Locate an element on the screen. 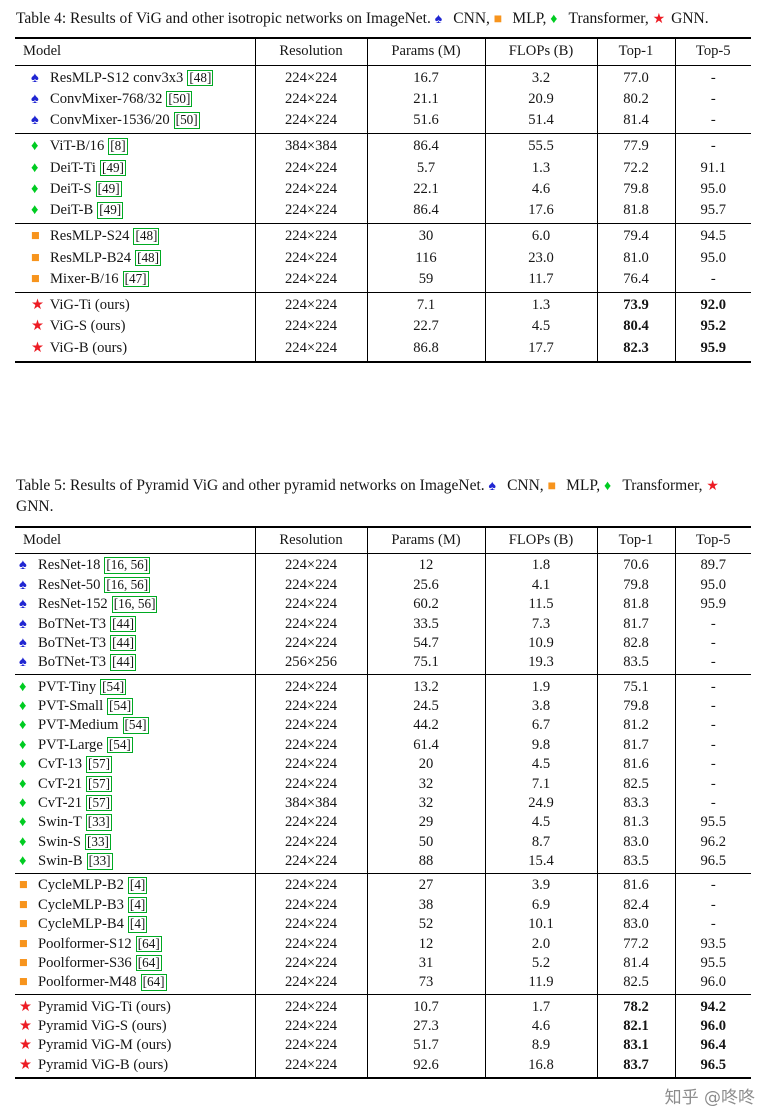 The image size is (766, 1118). model-cell: ♦ PVT-Tiny [54] is located at coordinates (135, 686).